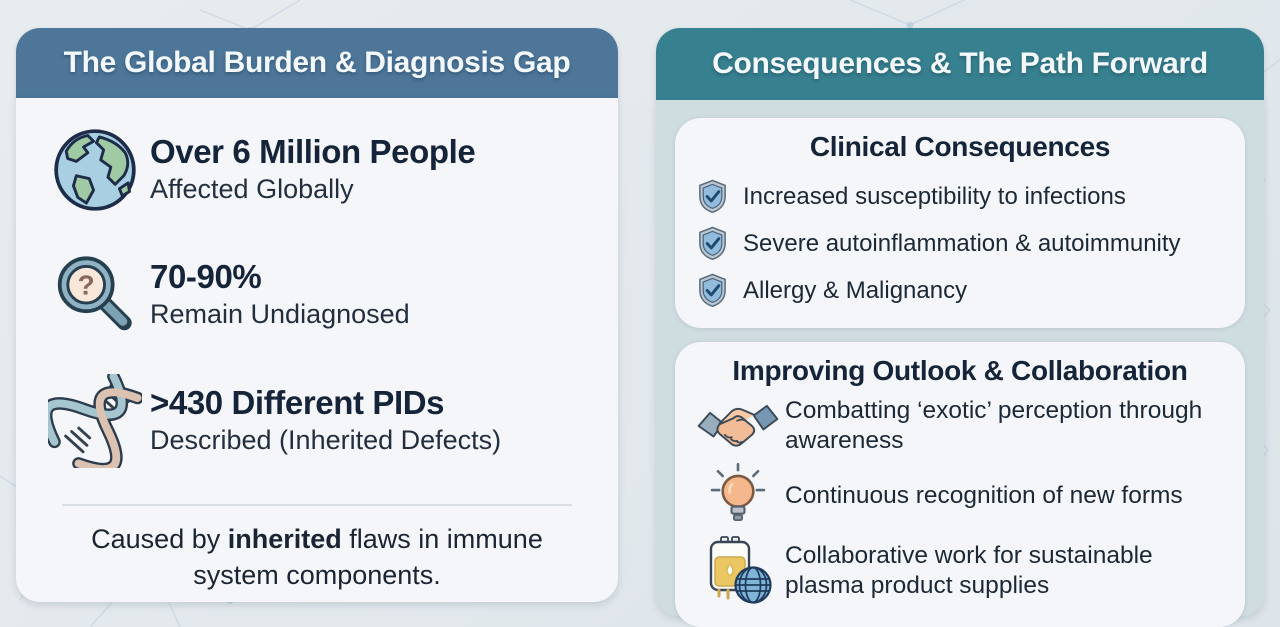 The image size is (1280, 627). I want to click on stat-text-undiagnosed: 70-90% Remain Undiagnosed, so click(280, 294).